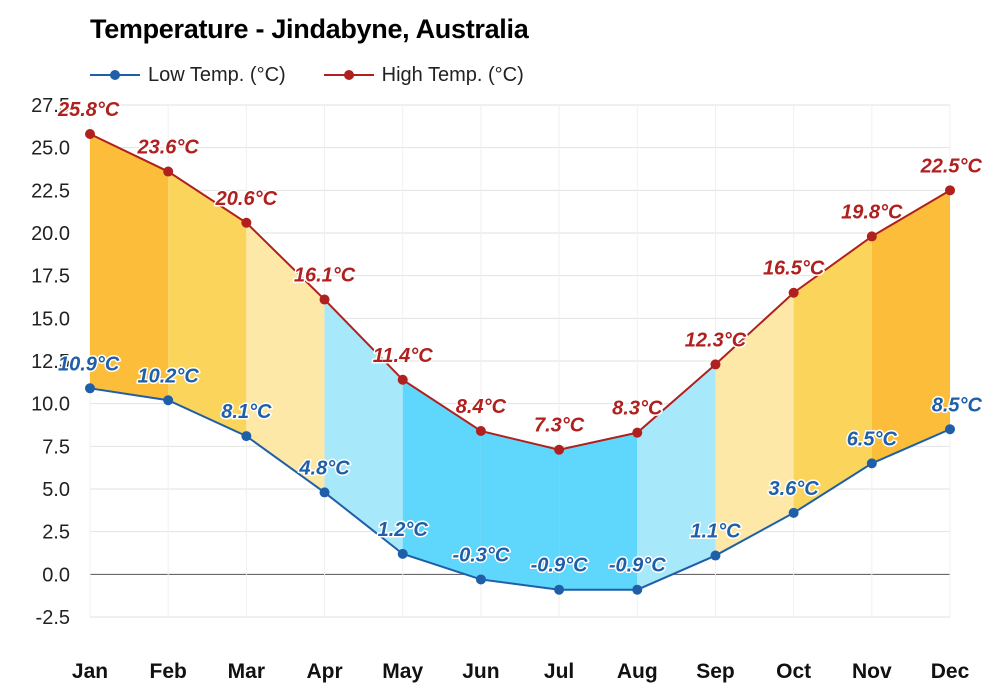 This screenshot has height=700, width=1000. Describe the element at coordinates (402, 671) in the screenshot. I see `x-tick-label: May` at that location.